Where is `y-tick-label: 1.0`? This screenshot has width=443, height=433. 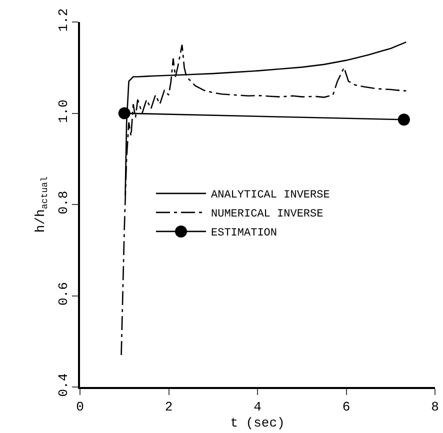 y-tick-label: 1.0 is located at coordinates (63, 112).